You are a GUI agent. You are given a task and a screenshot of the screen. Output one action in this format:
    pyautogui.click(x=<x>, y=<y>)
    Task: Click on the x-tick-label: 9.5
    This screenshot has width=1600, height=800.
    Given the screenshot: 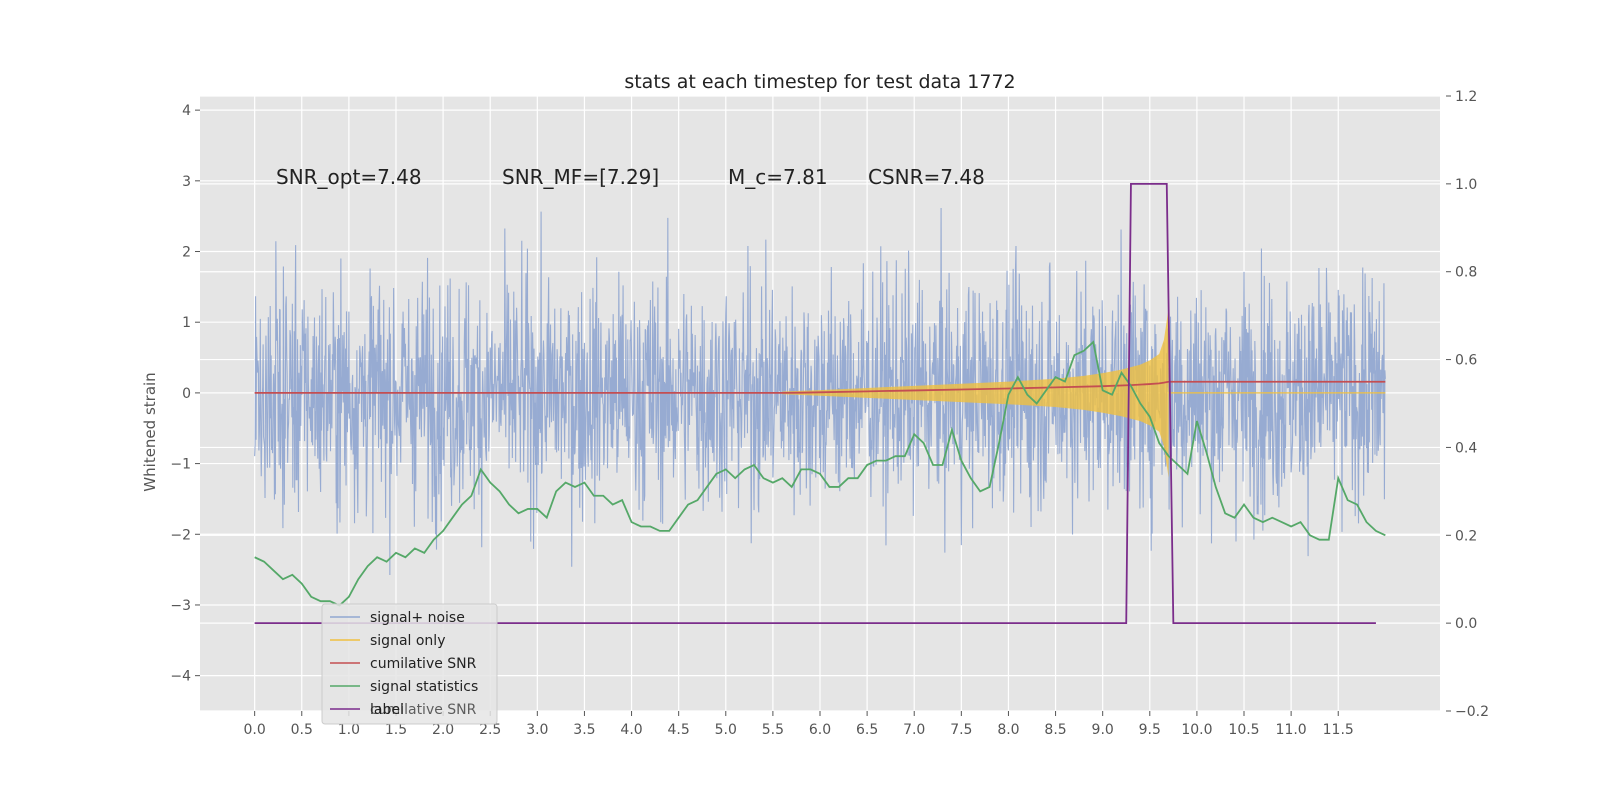 What is the action you would take?
    pyautogui.click(x=1150, y=730)
    